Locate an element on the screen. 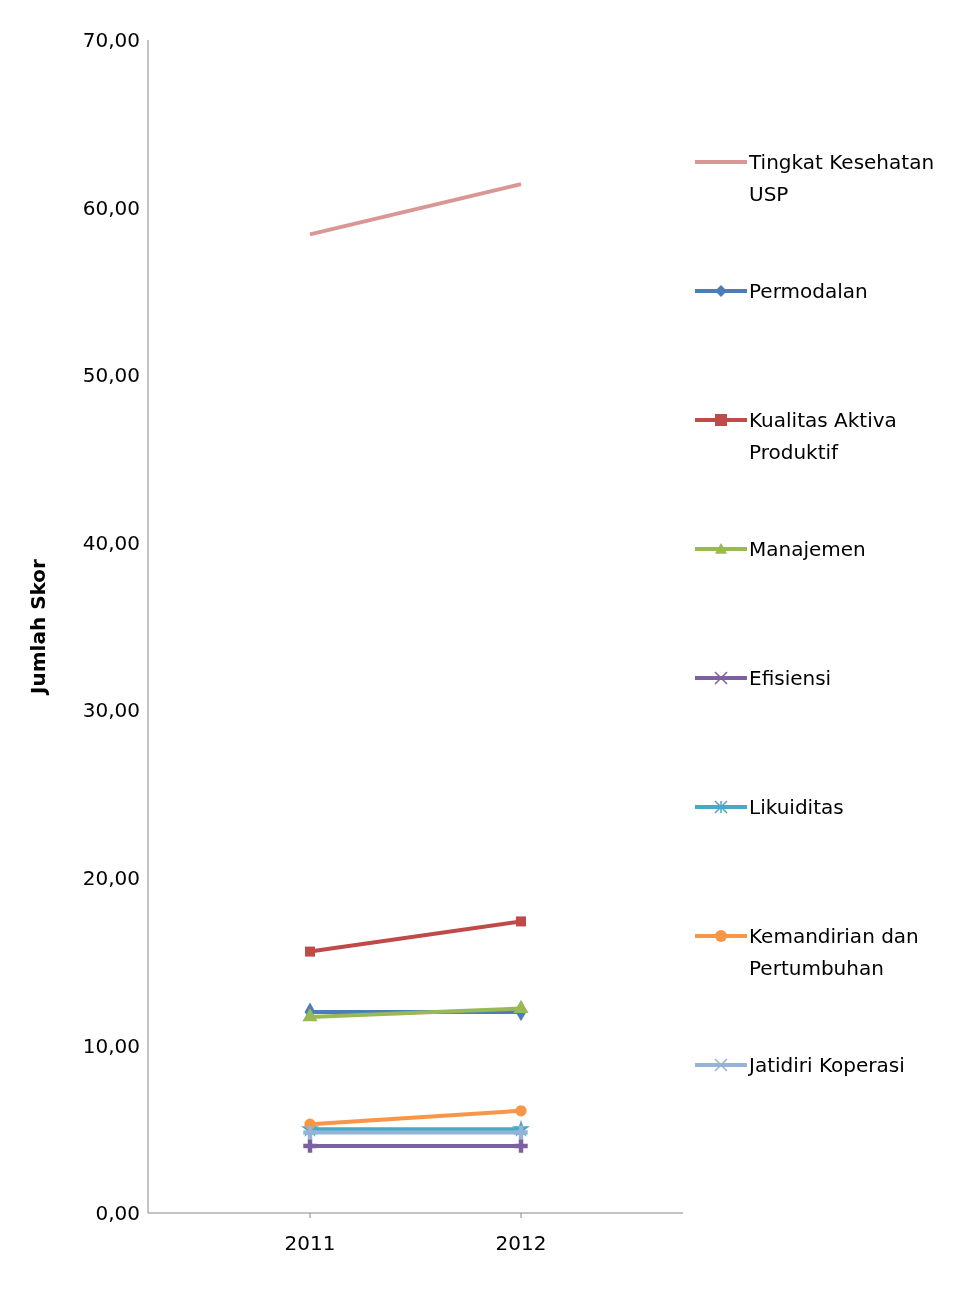  y-tick-label: 10,00 is located at coordinates (111, 1045).